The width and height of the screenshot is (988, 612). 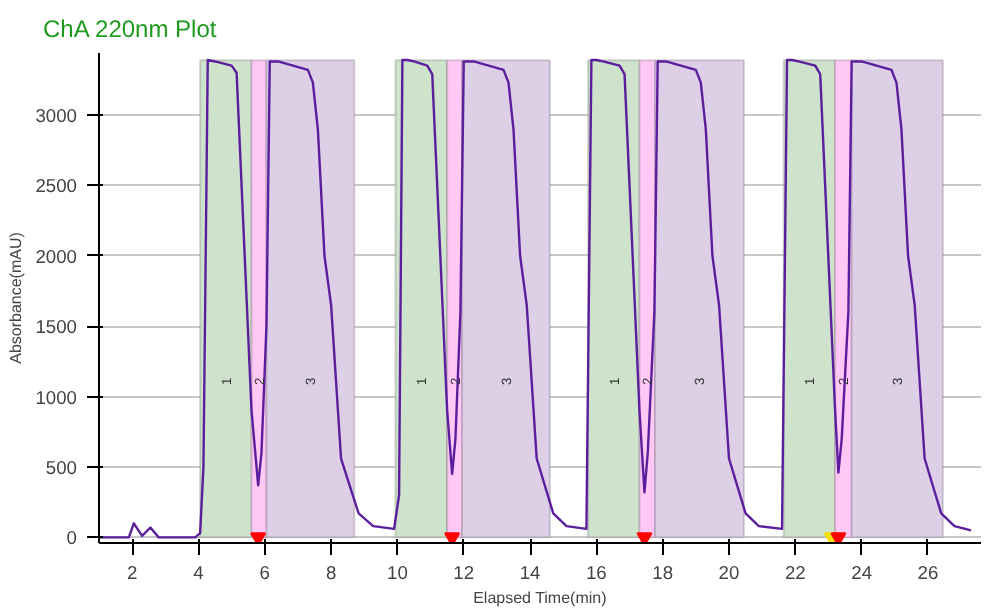 I want to click on x-tick-label: 24, so click(x=862, y=573).